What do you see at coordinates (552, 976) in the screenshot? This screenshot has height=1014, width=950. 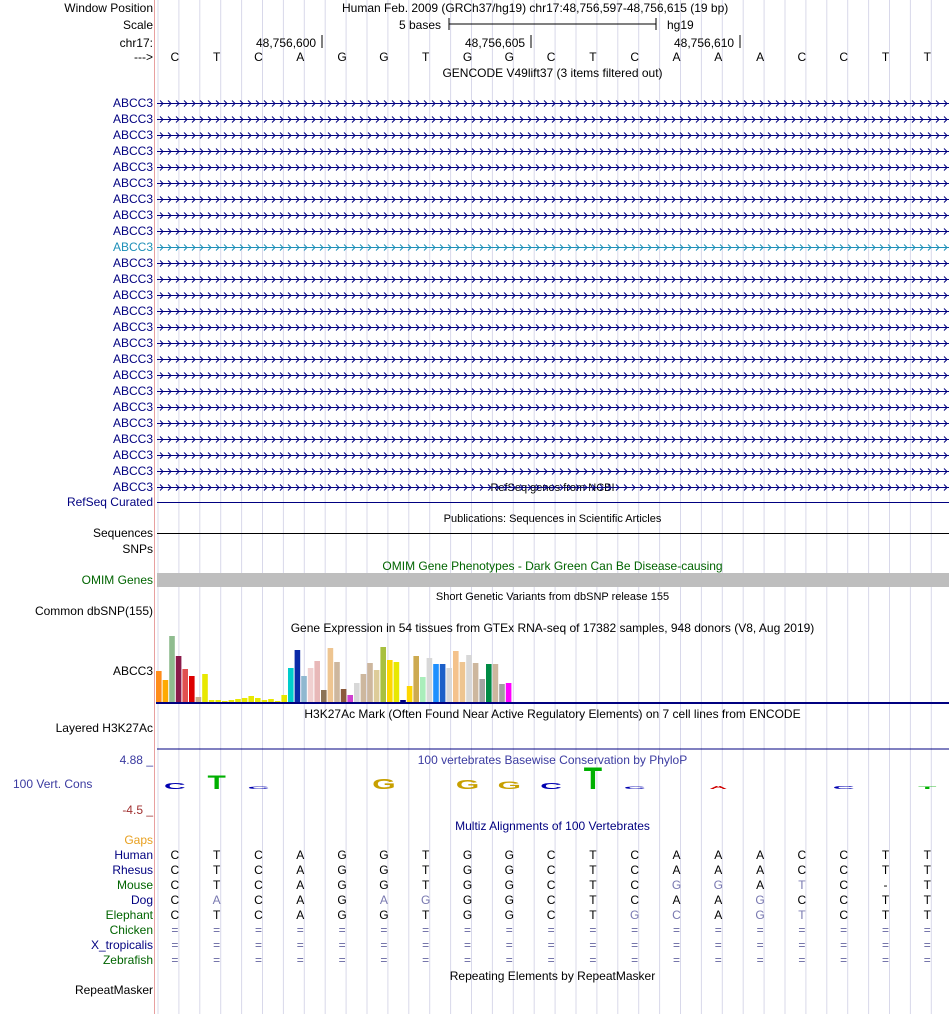 I see `repeatmasker-track-title: Repeating Elements by RepeatMasker` at bounding box center [552, 976].